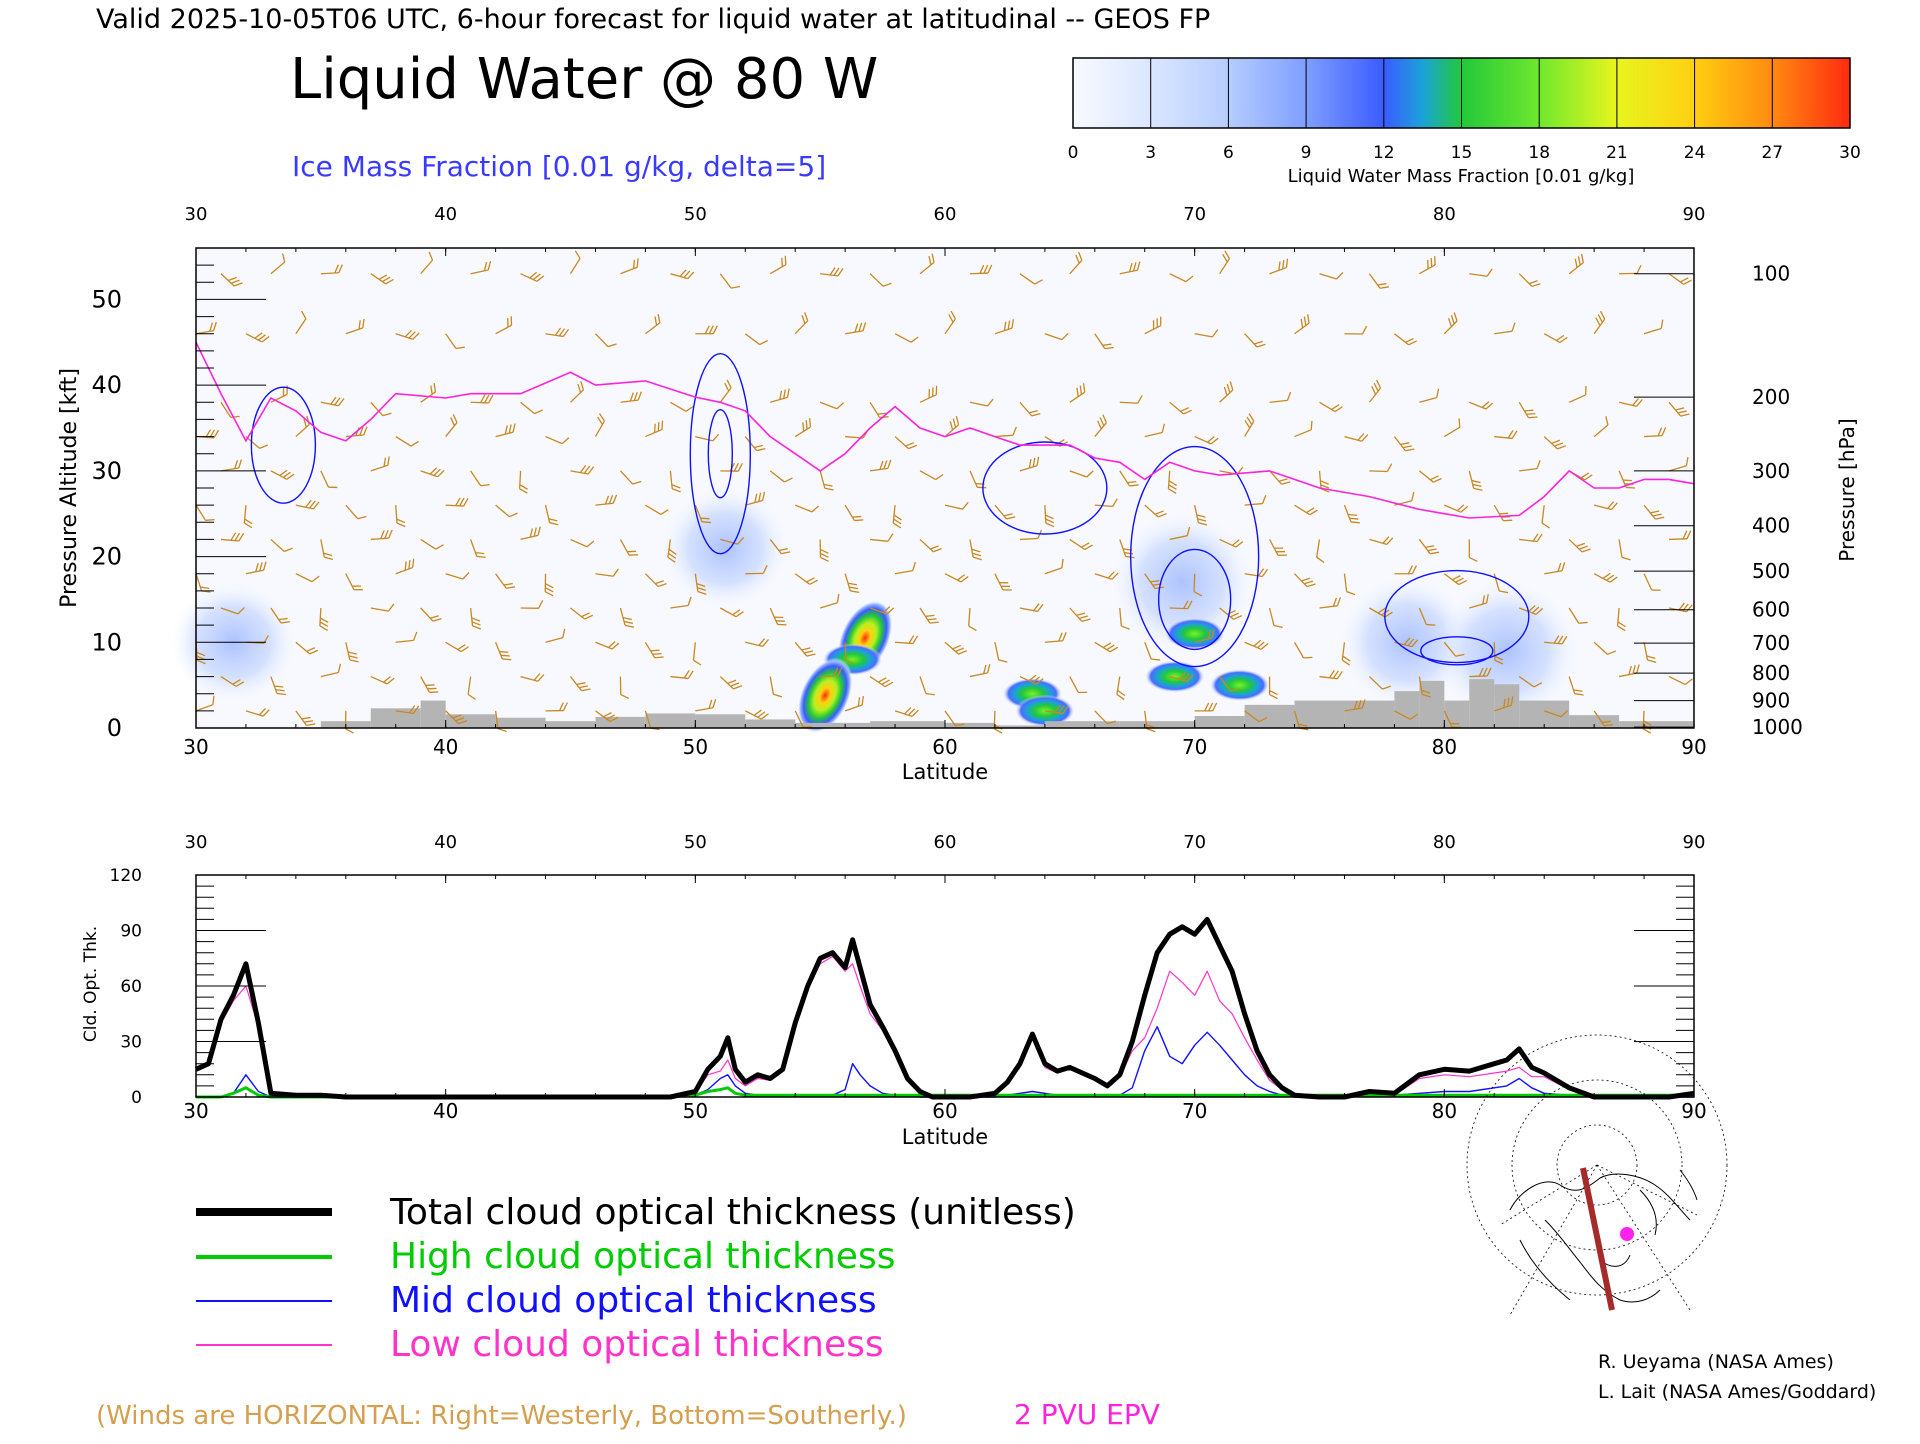 This screenshot has height=1444, width=1920. What do you see at coordinates (106, 642) in the screenshot?
I see `y-tick-label: 10` at bounding box center [106, 642].